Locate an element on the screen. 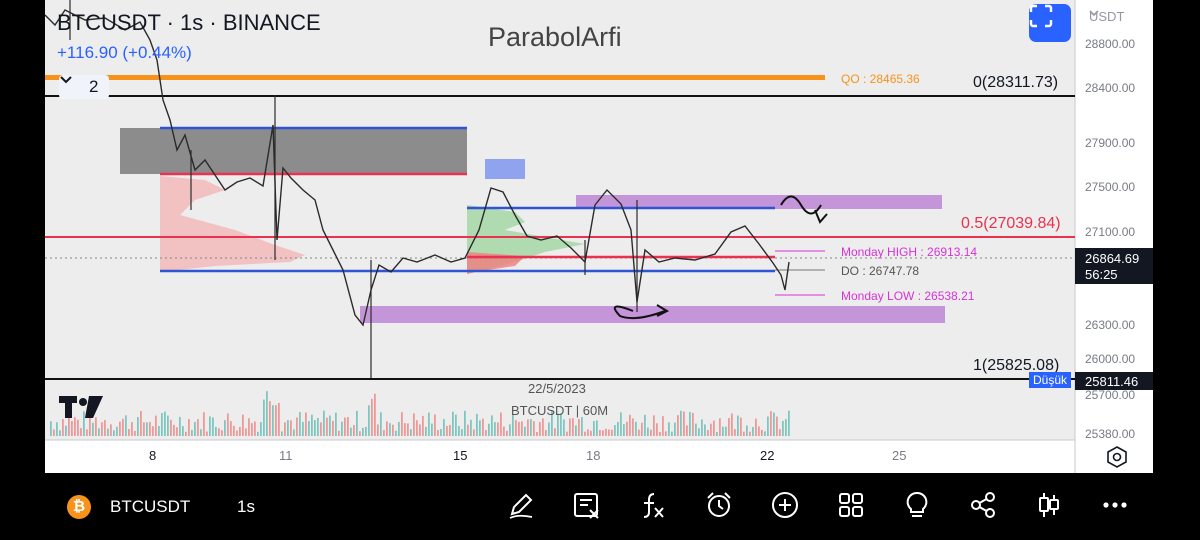 This screenshot has width=1200, height=540. alert-button is located at coordinates (719, 507).